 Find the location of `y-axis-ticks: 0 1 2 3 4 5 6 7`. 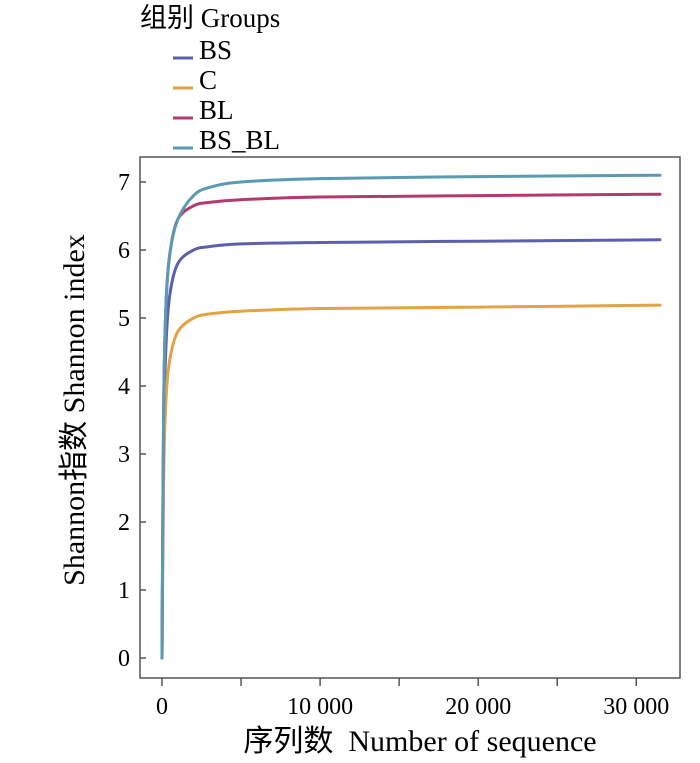

y-axis-ticks: 0 1 2 3 4 5 6 7 is located at coordinates (132, 421).